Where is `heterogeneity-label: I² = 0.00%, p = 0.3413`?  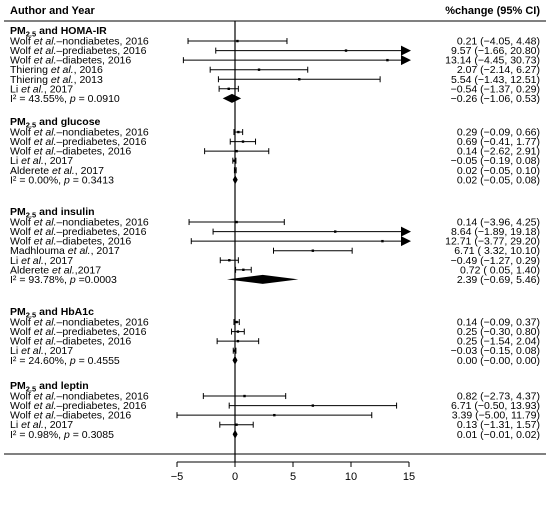
heterogeneity-label: I² = 0.00%, p = 0.3413 is located at coordinates (62, 180).